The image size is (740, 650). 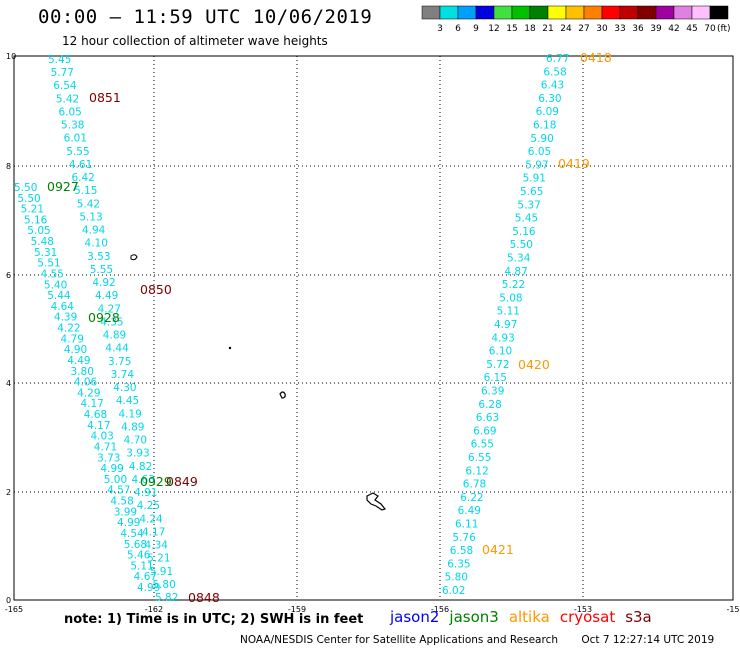 What do you see at coordinates (566, 29) in the screenshot?
I see `color-tick-label: 24` at bounding box center [566, 29].